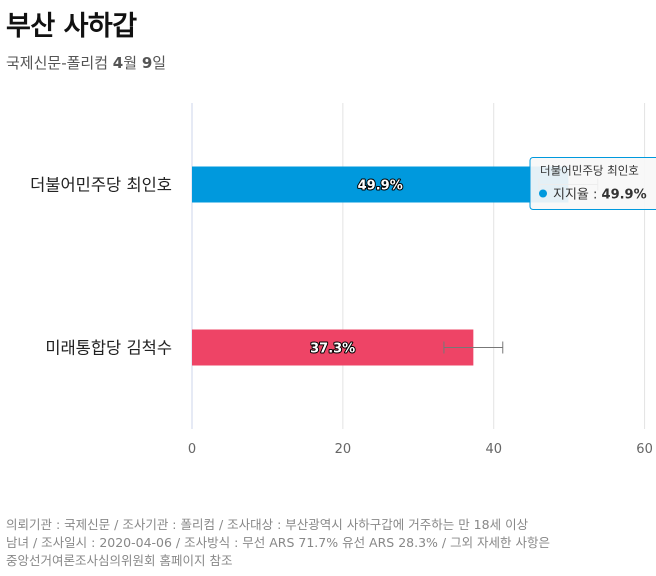 This screenshot has height=576, width=656. I want to click on subtitle-source: 국제신문-폴리컴, so click(59, 63).